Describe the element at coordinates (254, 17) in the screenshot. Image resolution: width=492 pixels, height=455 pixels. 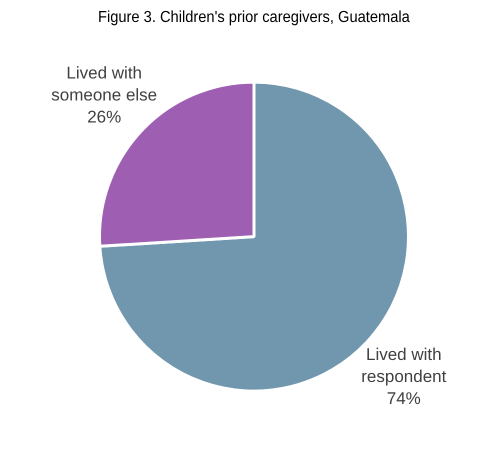
I see `chart-title: Figure 3. Children's prior caregivers, Guatemala` at that location.